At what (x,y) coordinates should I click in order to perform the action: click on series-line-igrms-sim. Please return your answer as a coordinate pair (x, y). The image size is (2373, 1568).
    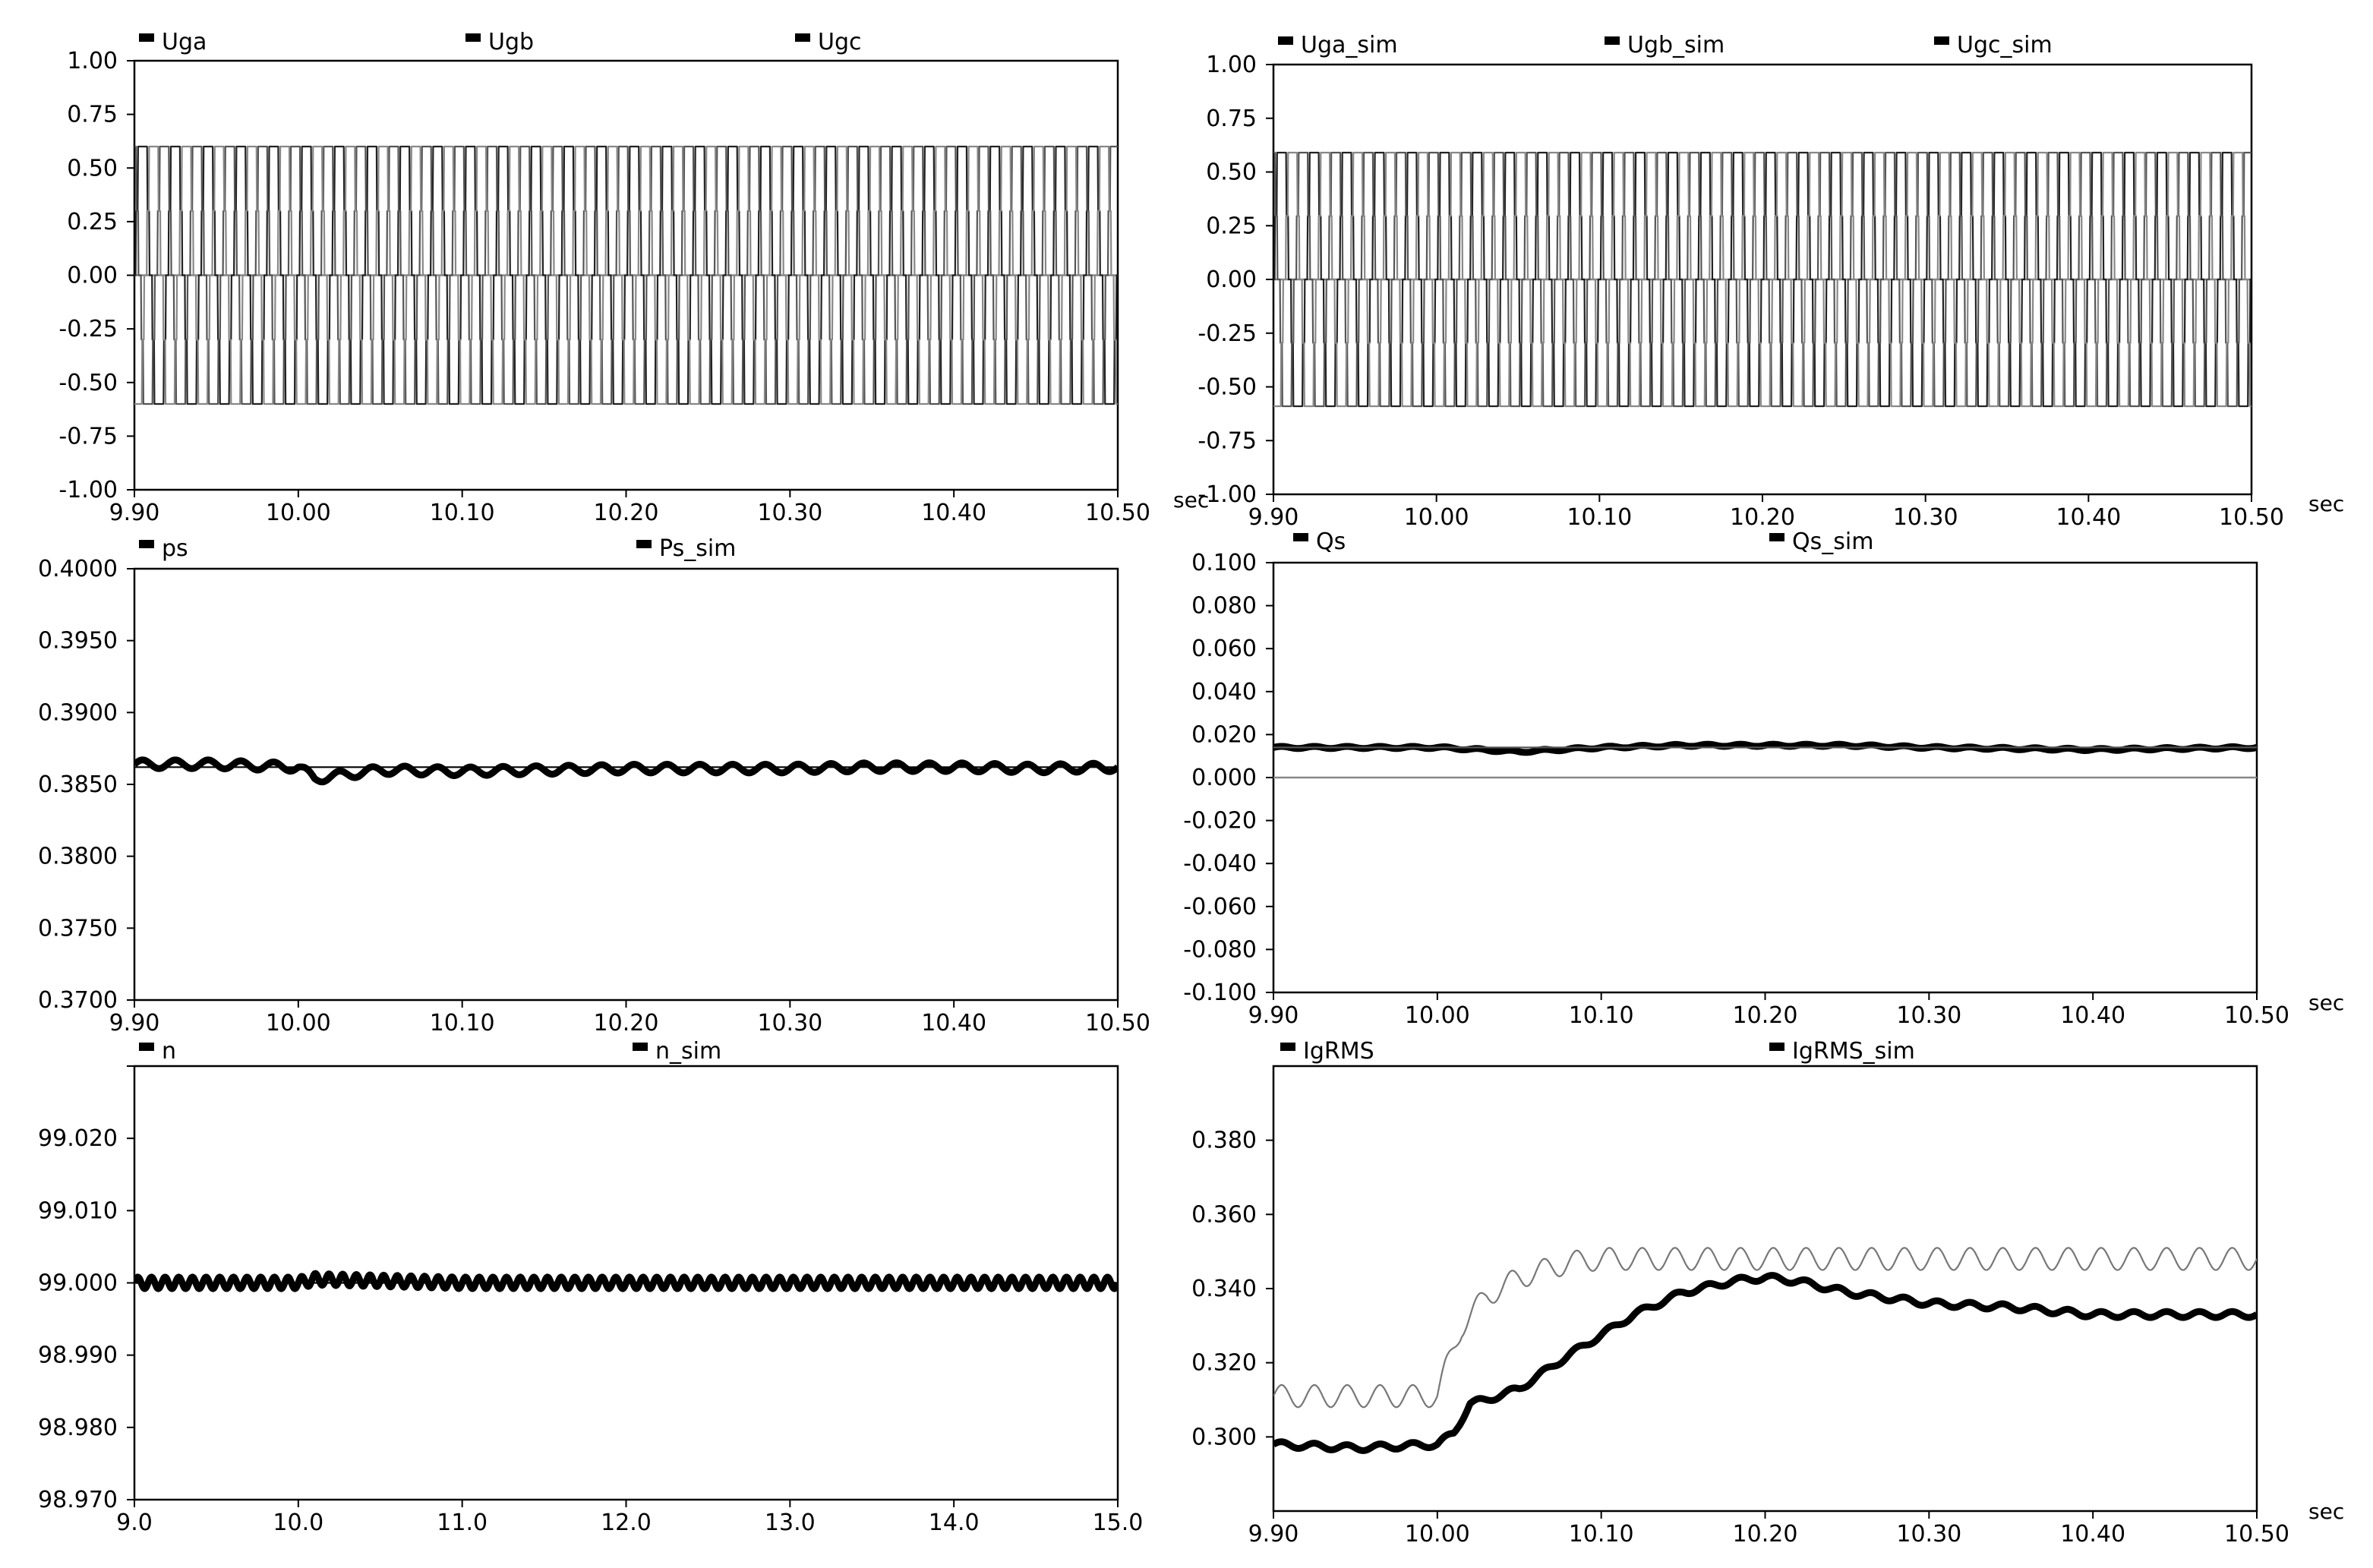
    Looking at the image, I should click on (1765, 1328).